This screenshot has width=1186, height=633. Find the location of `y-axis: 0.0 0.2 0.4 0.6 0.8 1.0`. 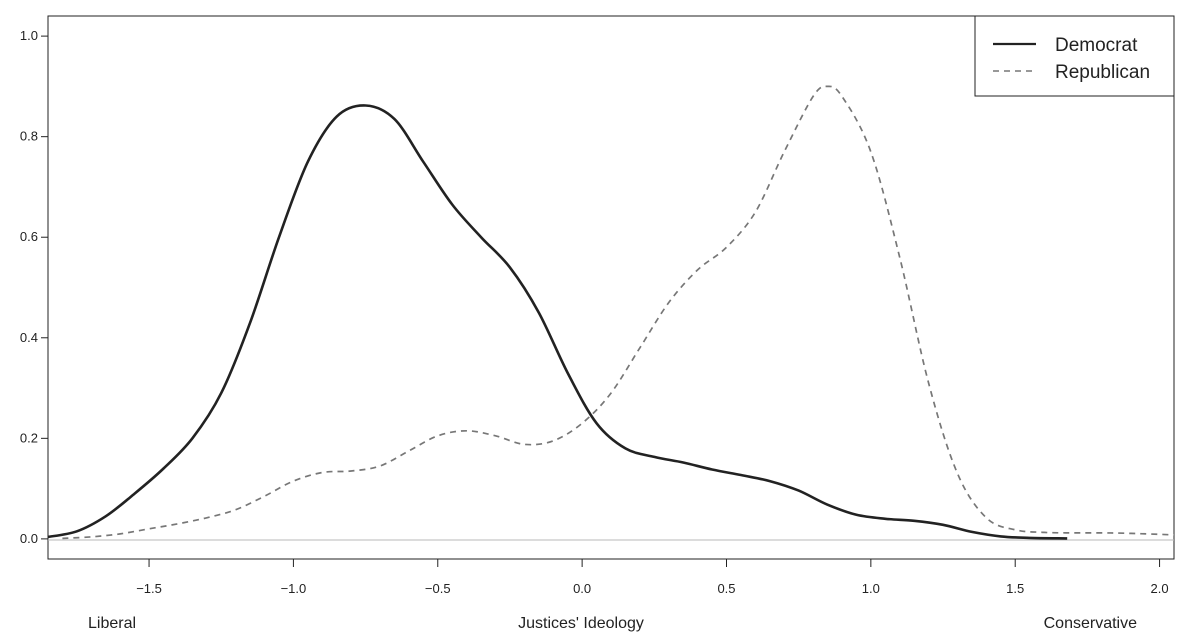

y-axis: 0.0 0.2 0.4 0.6 0.8 1.0 is located at coordinates (34, 287).